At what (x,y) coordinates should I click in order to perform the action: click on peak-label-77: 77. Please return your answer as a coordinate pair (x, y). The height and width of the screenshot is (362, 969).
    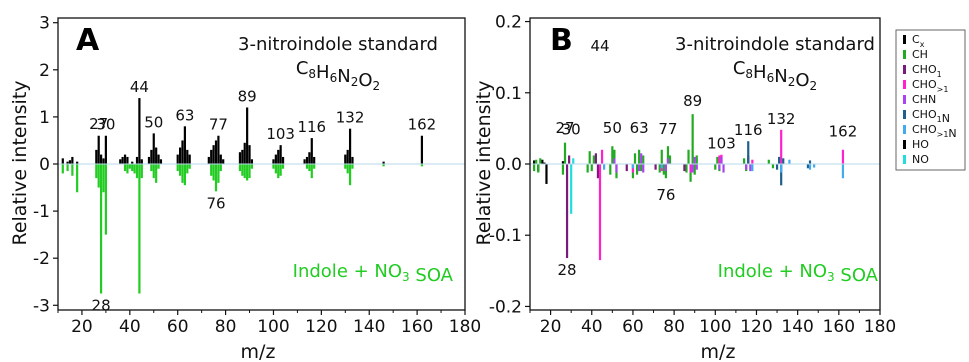
    Looking at the image, I should click on (667, 129).